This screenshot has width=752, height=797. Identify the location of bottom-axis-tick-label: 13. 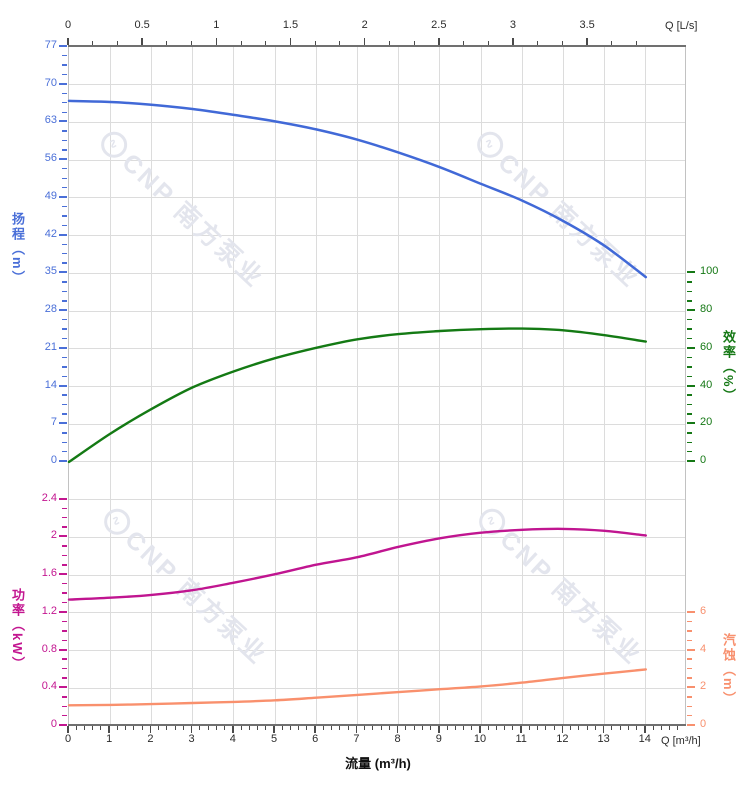
(603, 739).